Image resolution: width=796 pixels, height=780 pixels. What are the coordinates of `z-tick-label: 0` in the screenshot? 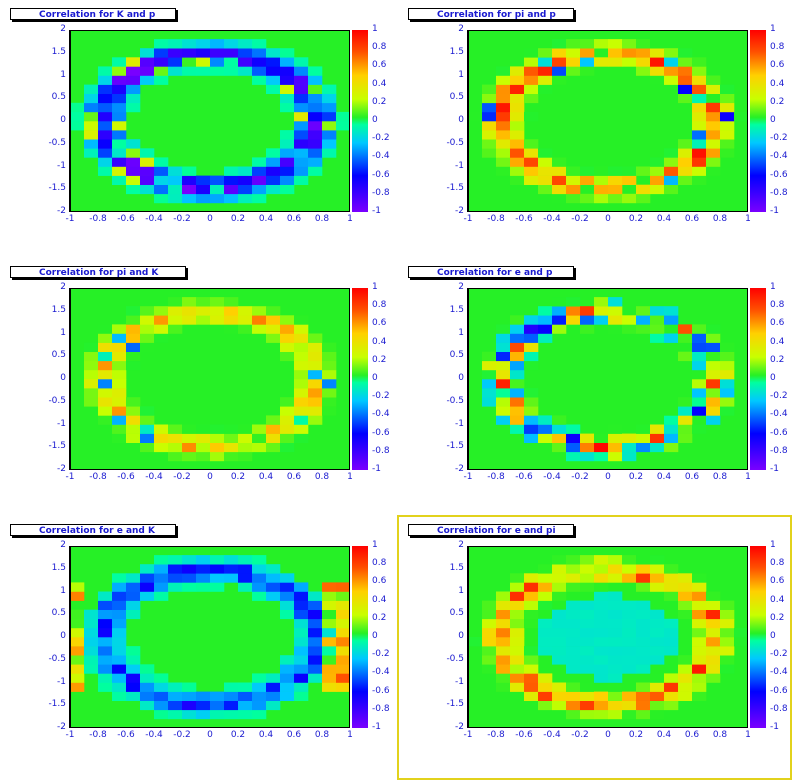 It's located at (773, 378).